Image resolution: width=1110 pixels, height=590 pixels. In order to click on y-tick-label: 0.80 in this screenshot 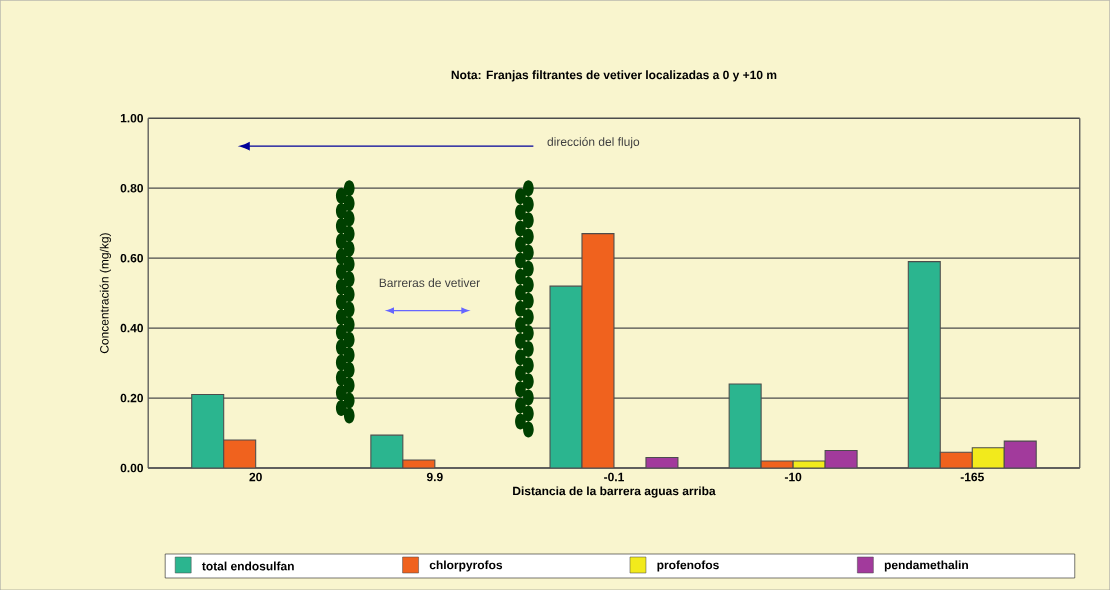, I will do `click(132, 188)`.